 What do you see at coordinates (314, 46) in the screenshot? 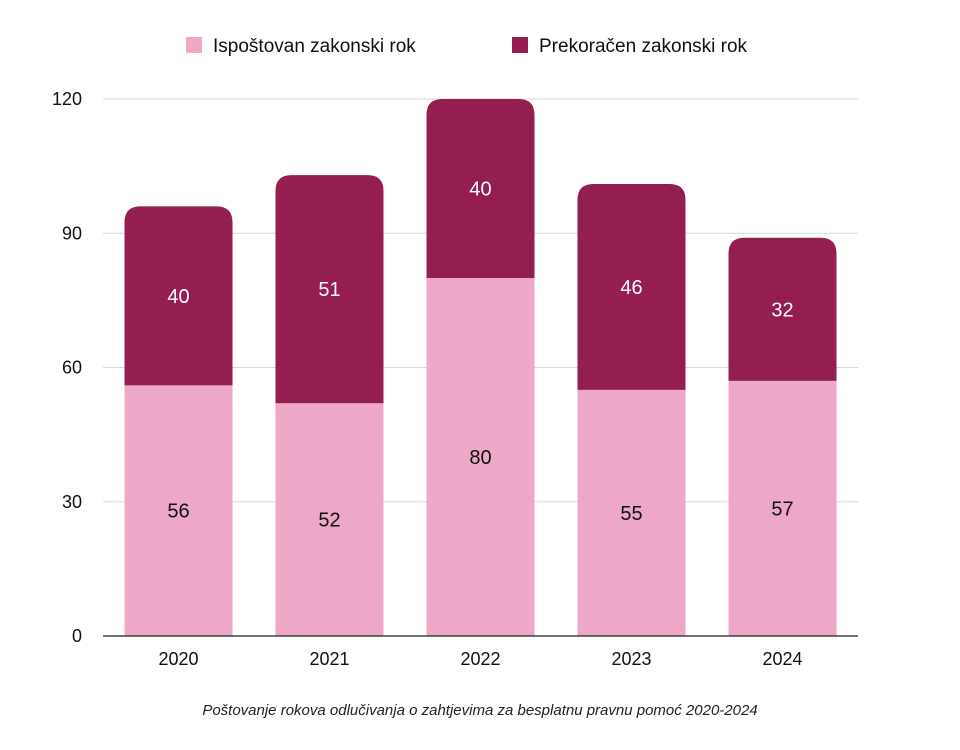
I see `legend-label: Ispoštovan zakonski rok` at bounding box center [314, 46].